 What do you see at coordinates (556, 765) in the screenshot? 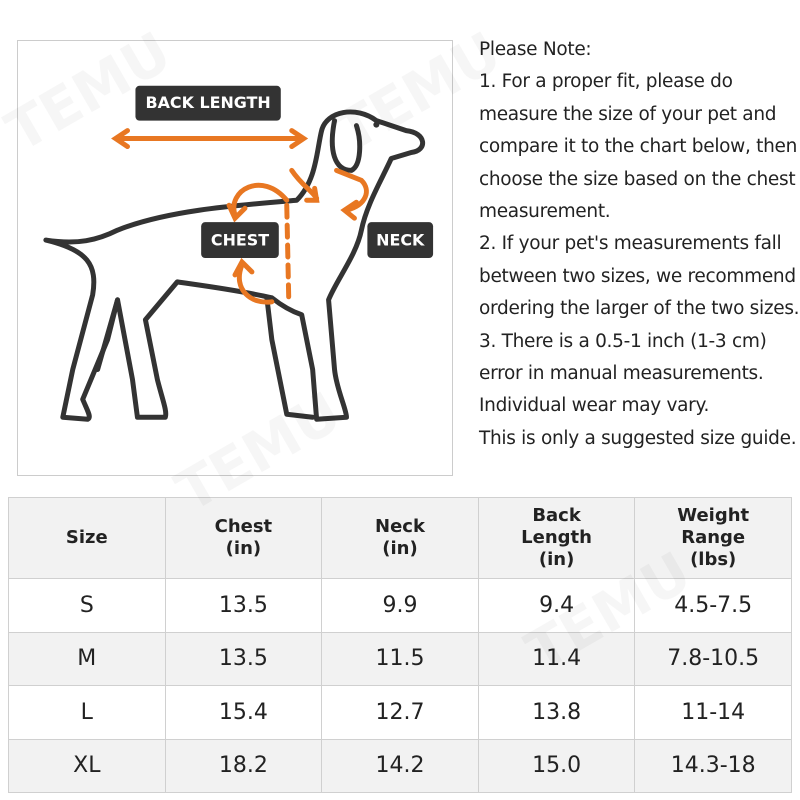
I see `table-cell: 15.0` at bounding box center [556, 765].